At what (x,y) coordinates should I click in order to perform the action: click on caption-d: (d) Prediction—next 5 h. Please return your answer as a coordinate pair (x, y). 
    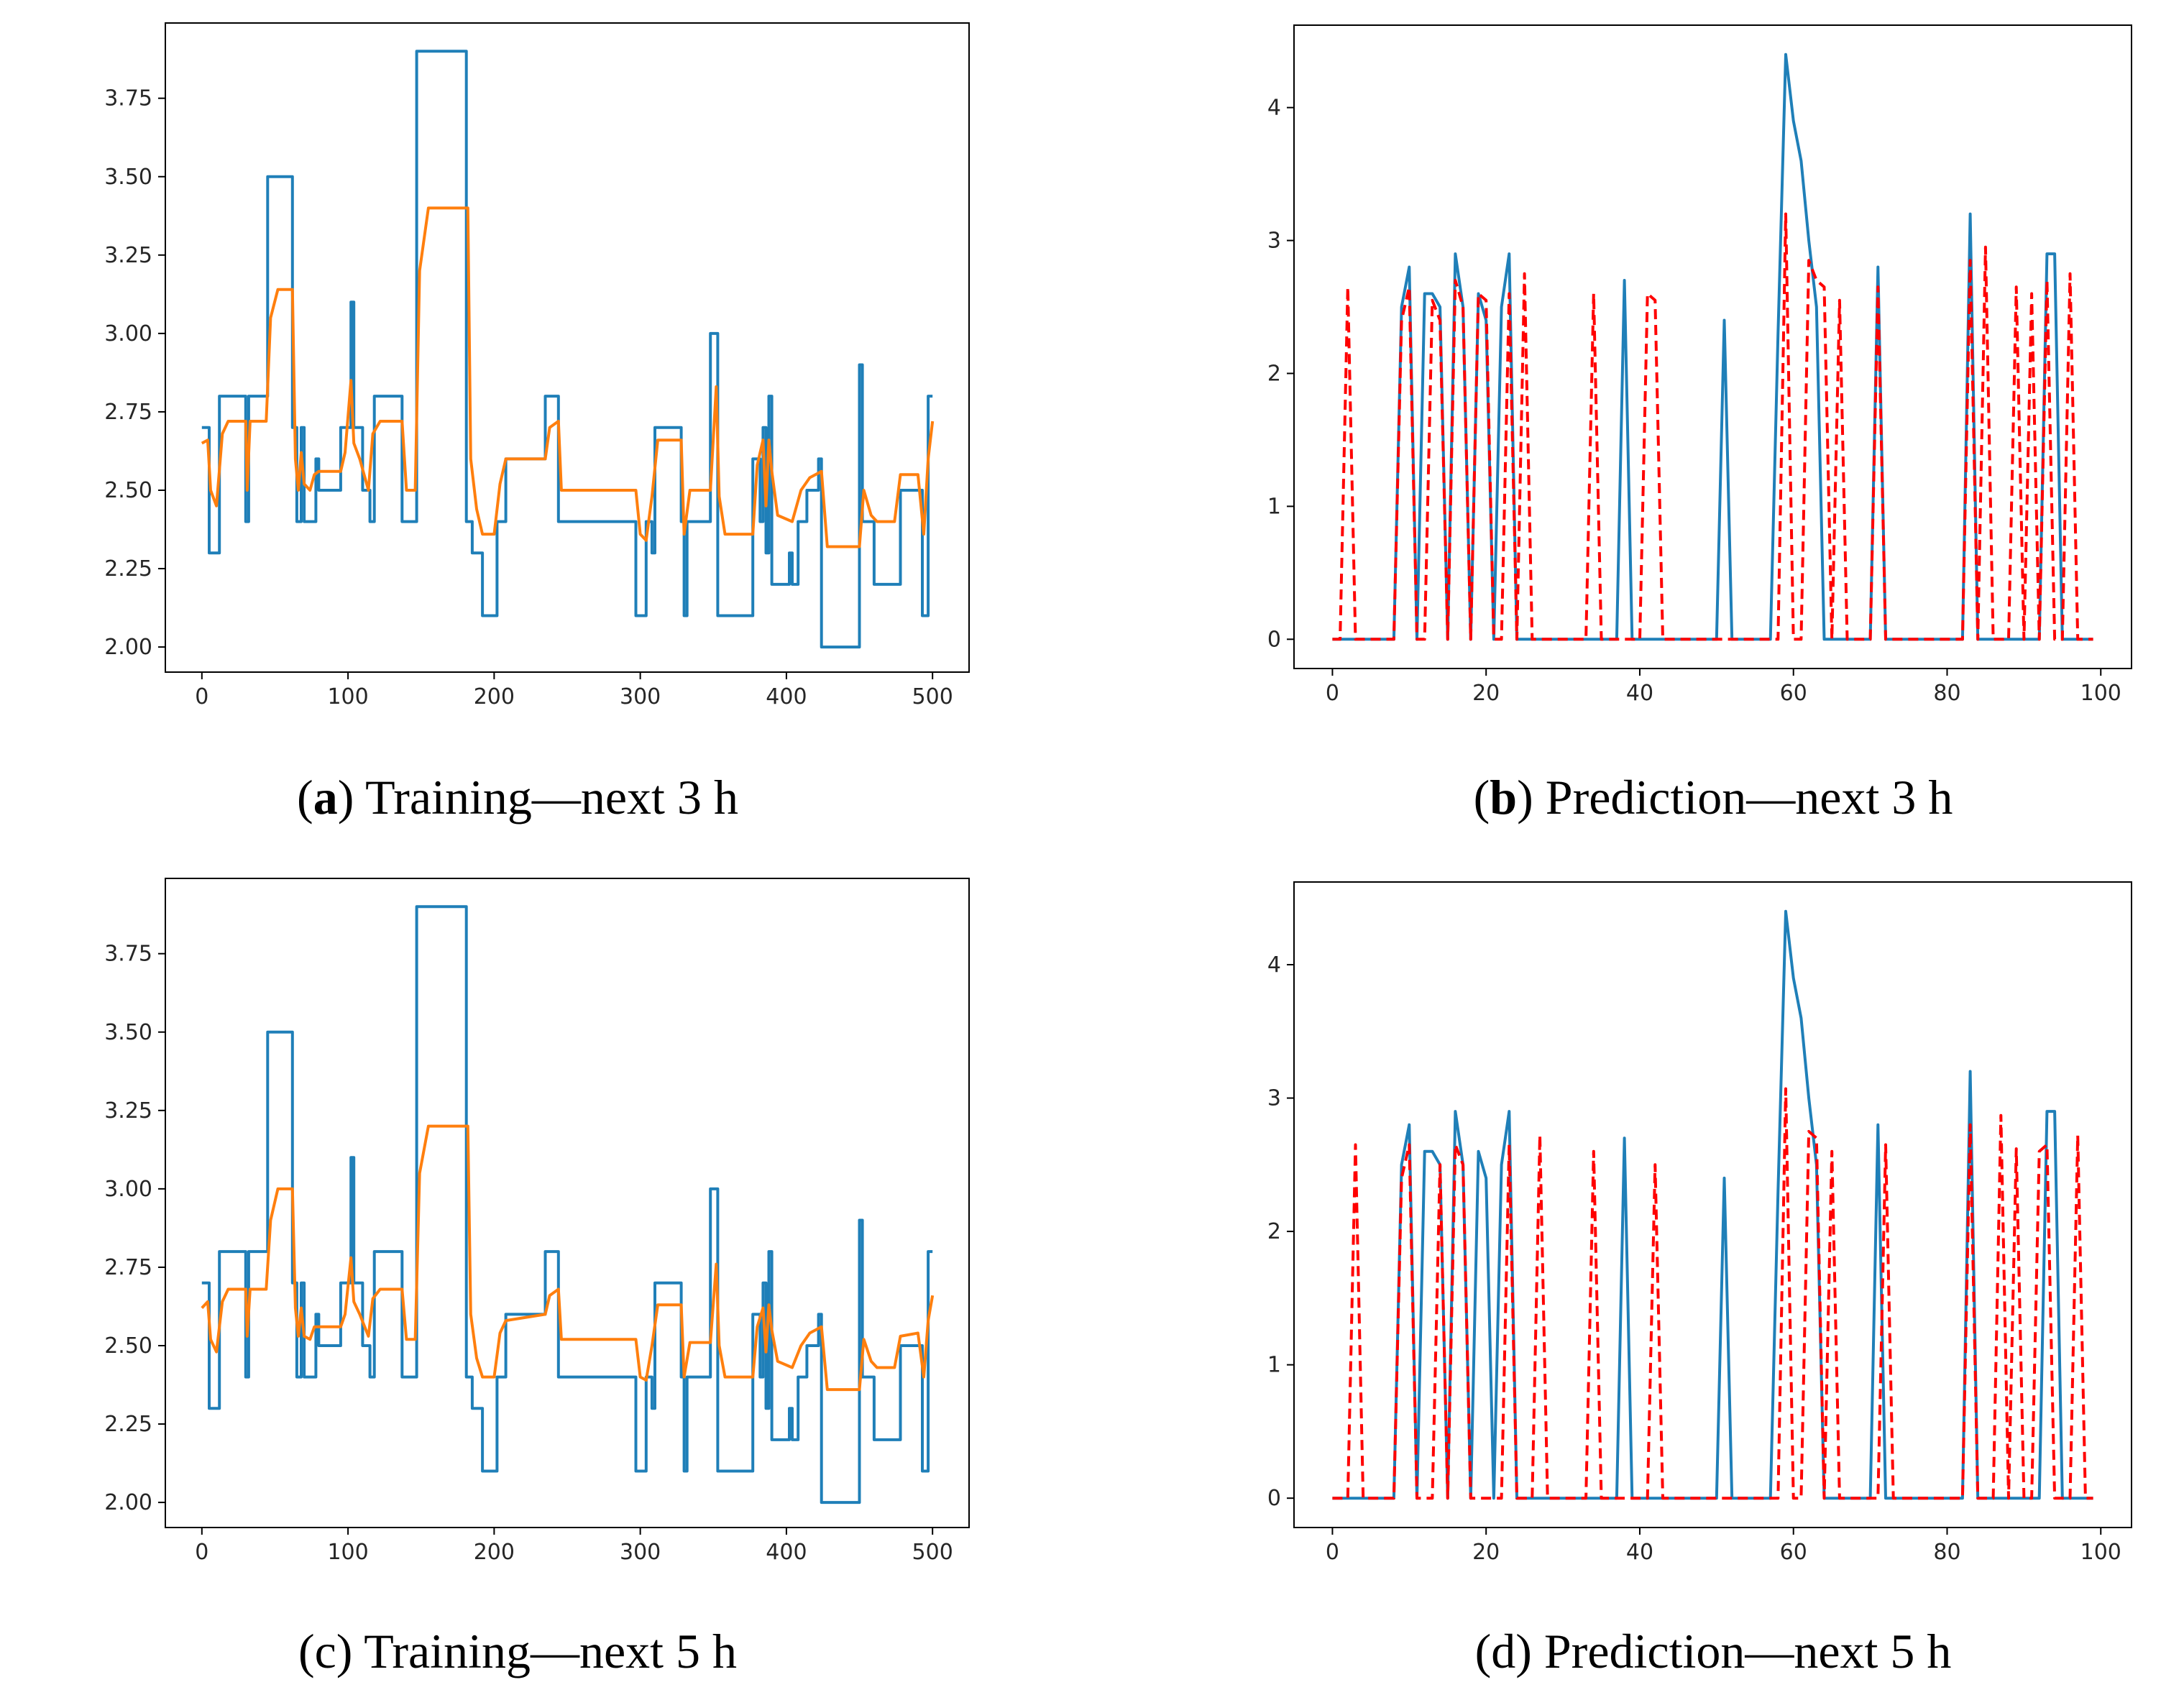
    Looking at the image, I should click on (1713, 1651).